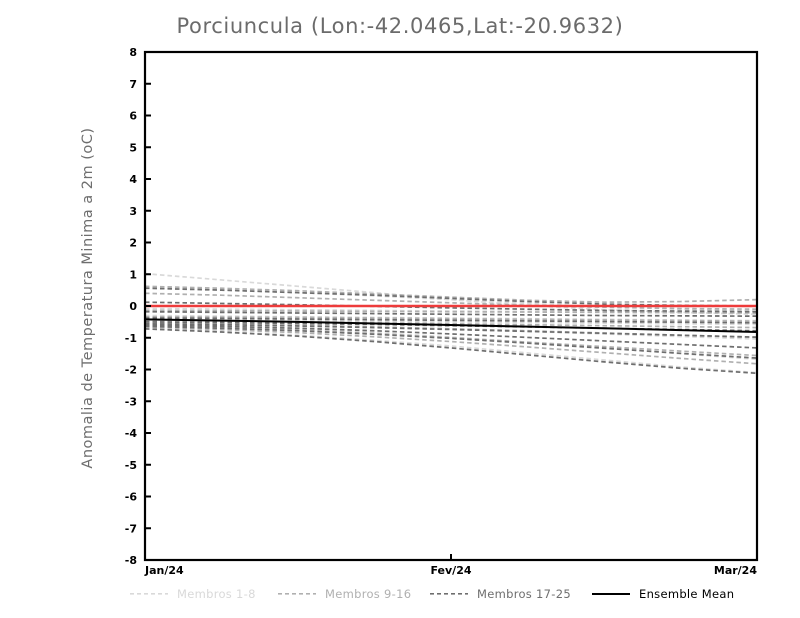 This screenshot has height=618, width=800. Describe the element at coordinates (450, 570) in the screenshot. I see `x-tick-label: Fev/24` at that location.